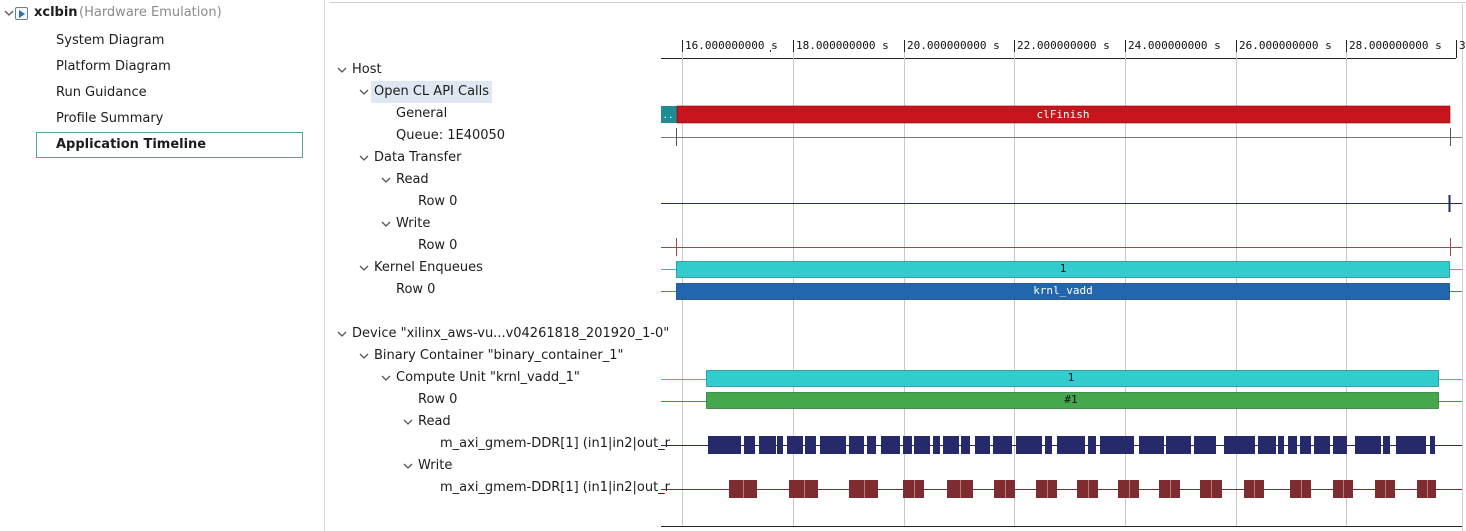 Image resolution: width=1466 pixels, height=531 pixels. What do you see at coordinates (731, 45) in the screenshot?
I see `tick-label: 16.000000000 s` at bounding box center [731, 45].